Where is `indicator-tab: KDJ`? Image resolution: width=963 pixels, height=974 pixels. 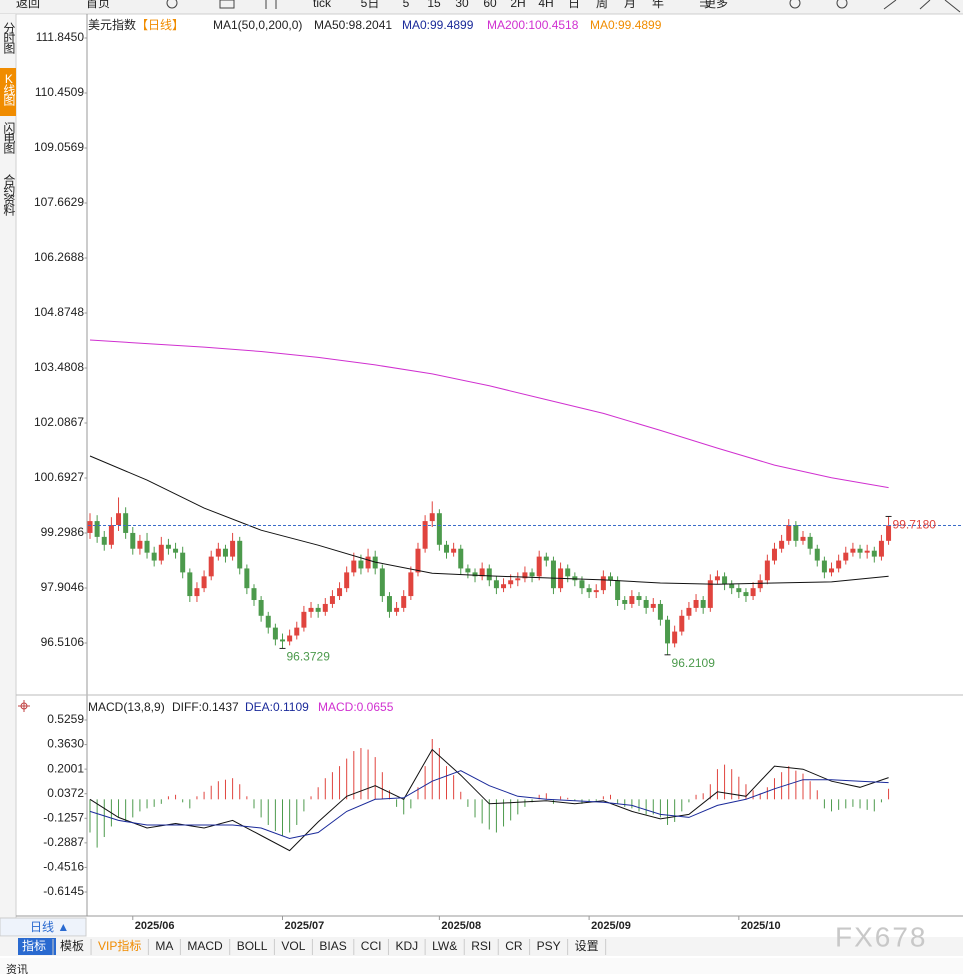 indicator-tab: KDJ is located at coordinates (406, 946).